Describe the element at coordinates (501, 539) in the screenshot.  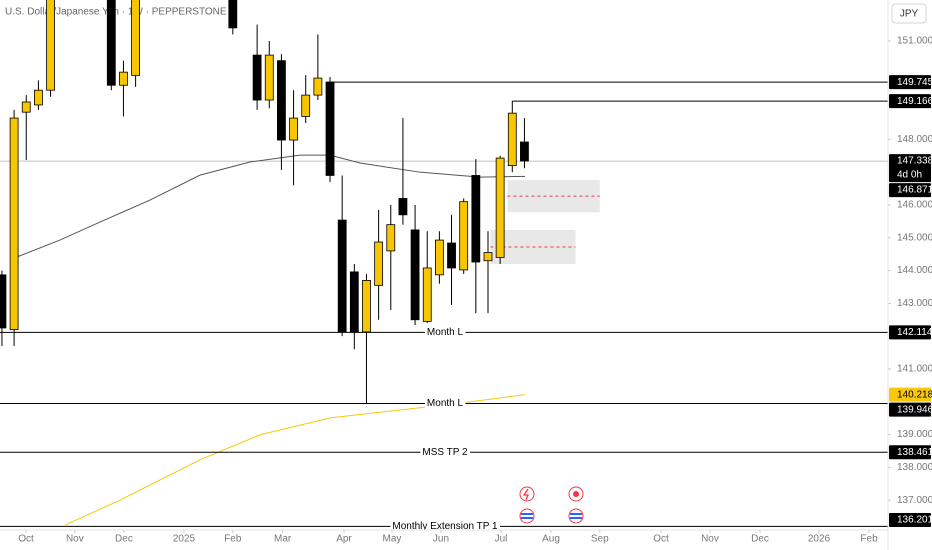
I see `x-tick-label: Jul` at that location.